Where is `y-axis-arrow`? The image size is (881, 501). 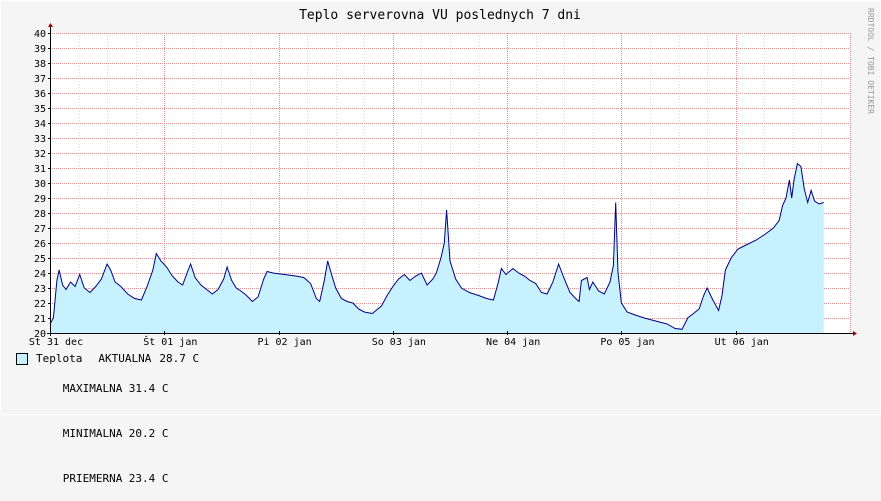
y-axis-arrow is located at coordinates (50, 25).